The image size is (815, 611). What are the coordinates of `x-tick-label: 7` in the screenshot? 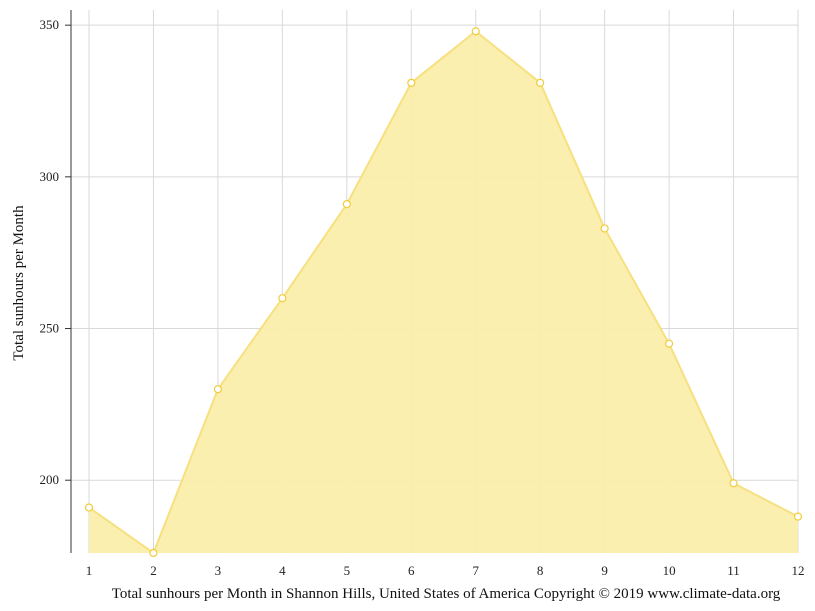 It's located at (475, 570).